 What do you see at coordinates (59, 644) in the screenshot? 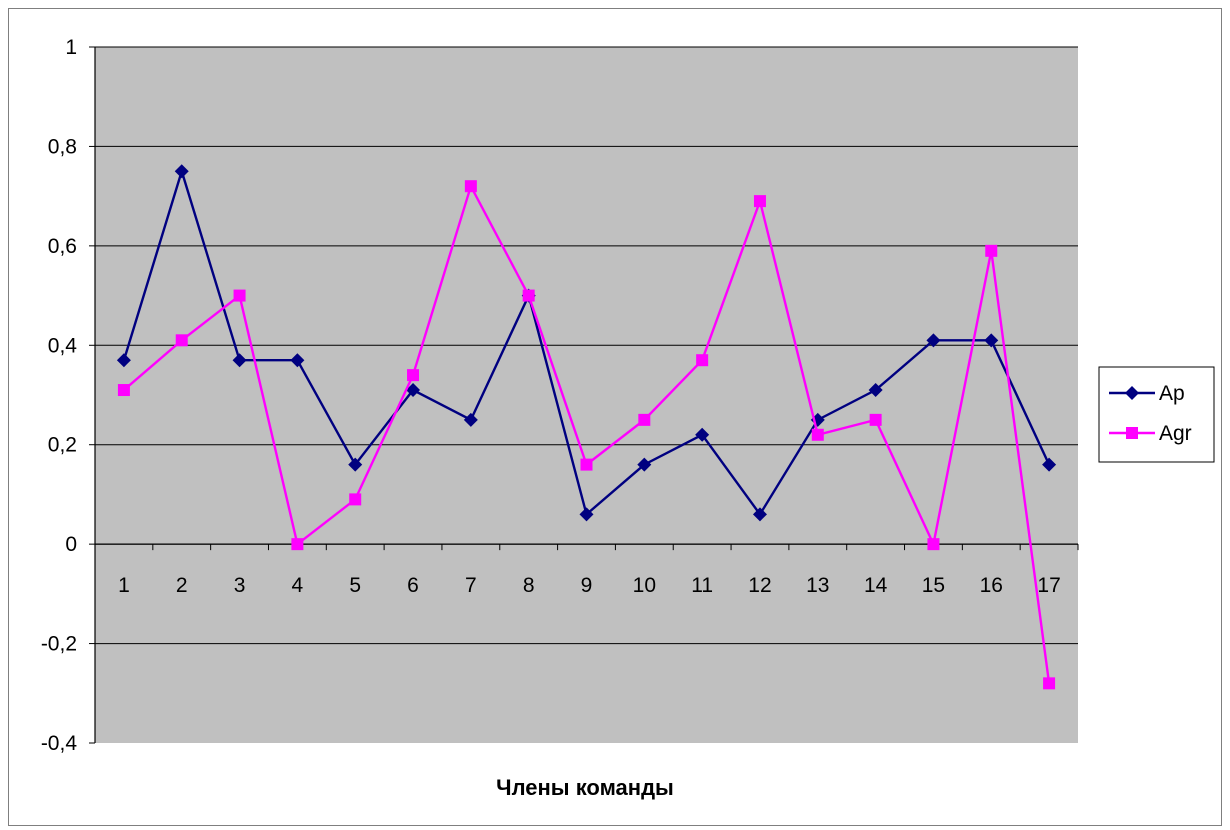
I see `y-tick-label: -0,2` at bounding box center [59, 644].